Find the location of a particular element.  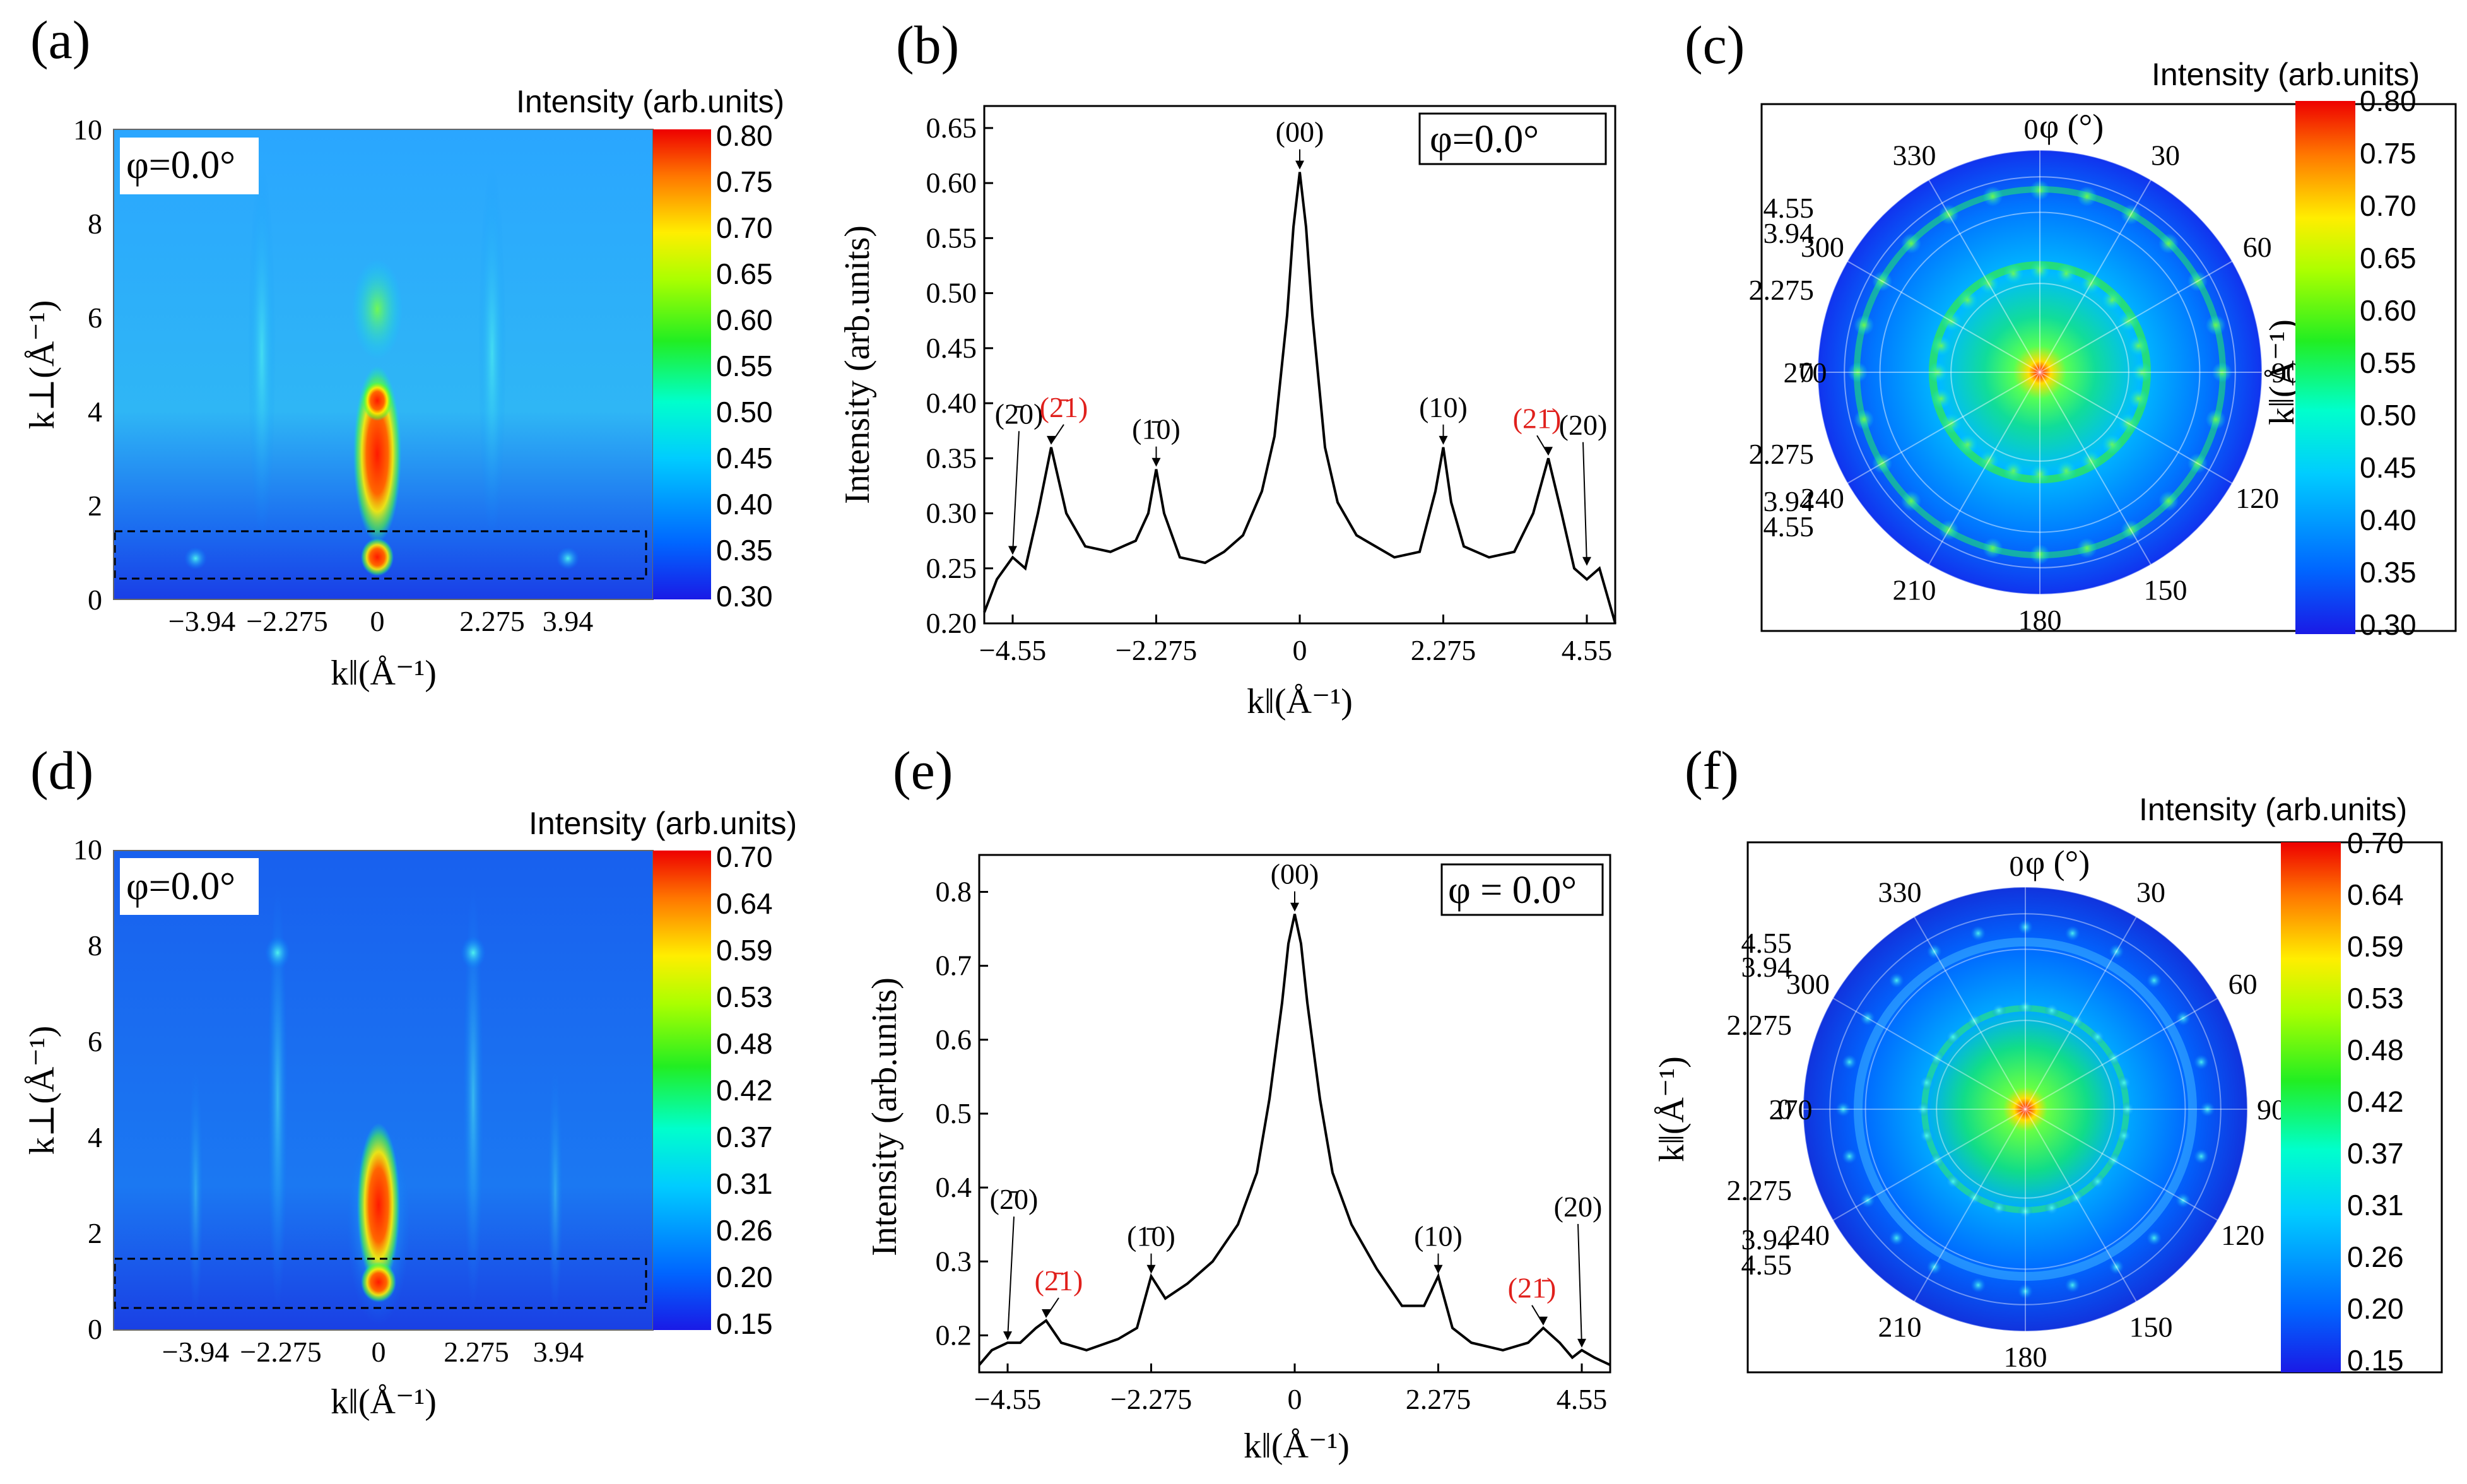

y-tick: 2 is located at coordinates (95, 506).